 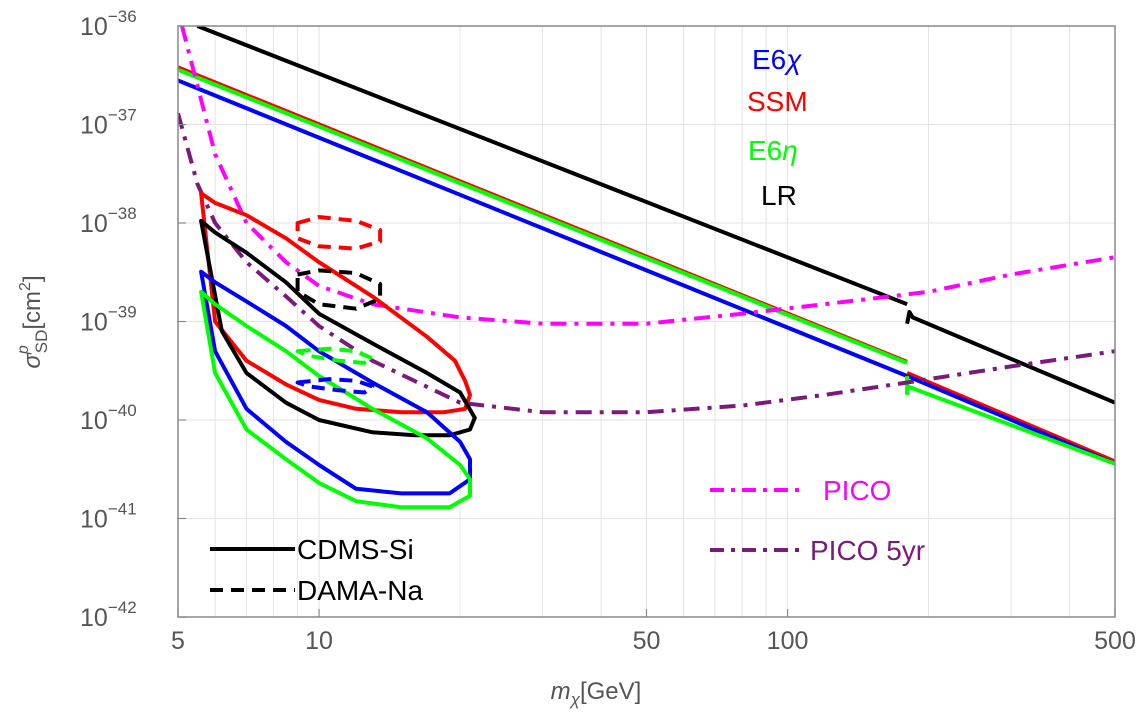 I want to click on y-tick-label: 10−38, so click(x=108, y=221).